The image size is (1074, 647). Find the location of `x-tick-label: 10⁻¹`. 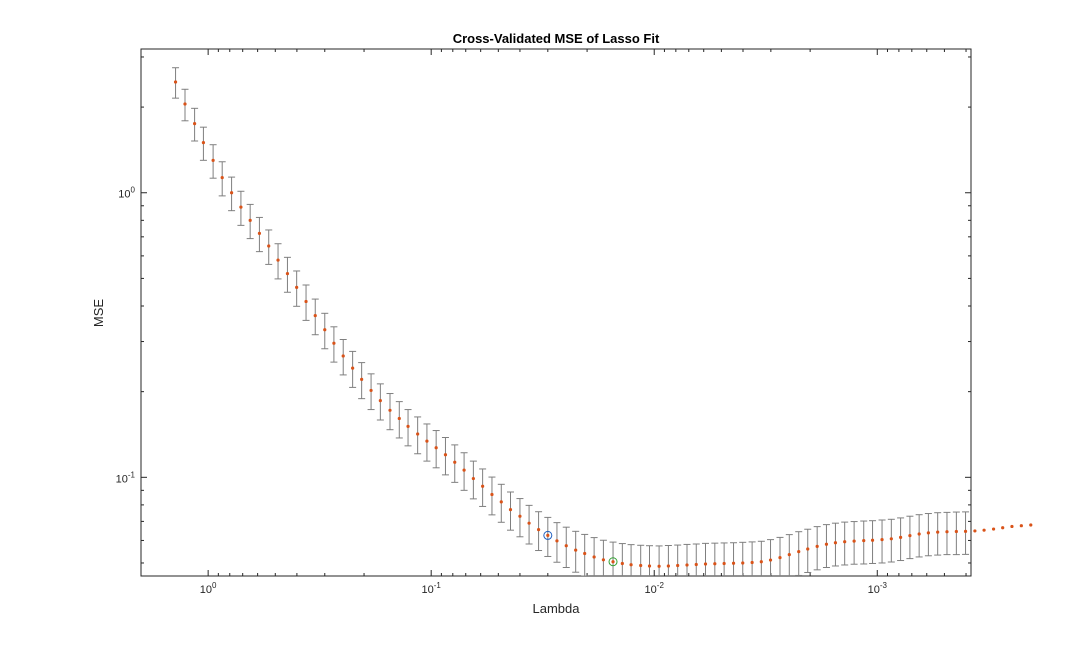

x-tick-label: 10⁻¹ is located at coordinates (431, 588).